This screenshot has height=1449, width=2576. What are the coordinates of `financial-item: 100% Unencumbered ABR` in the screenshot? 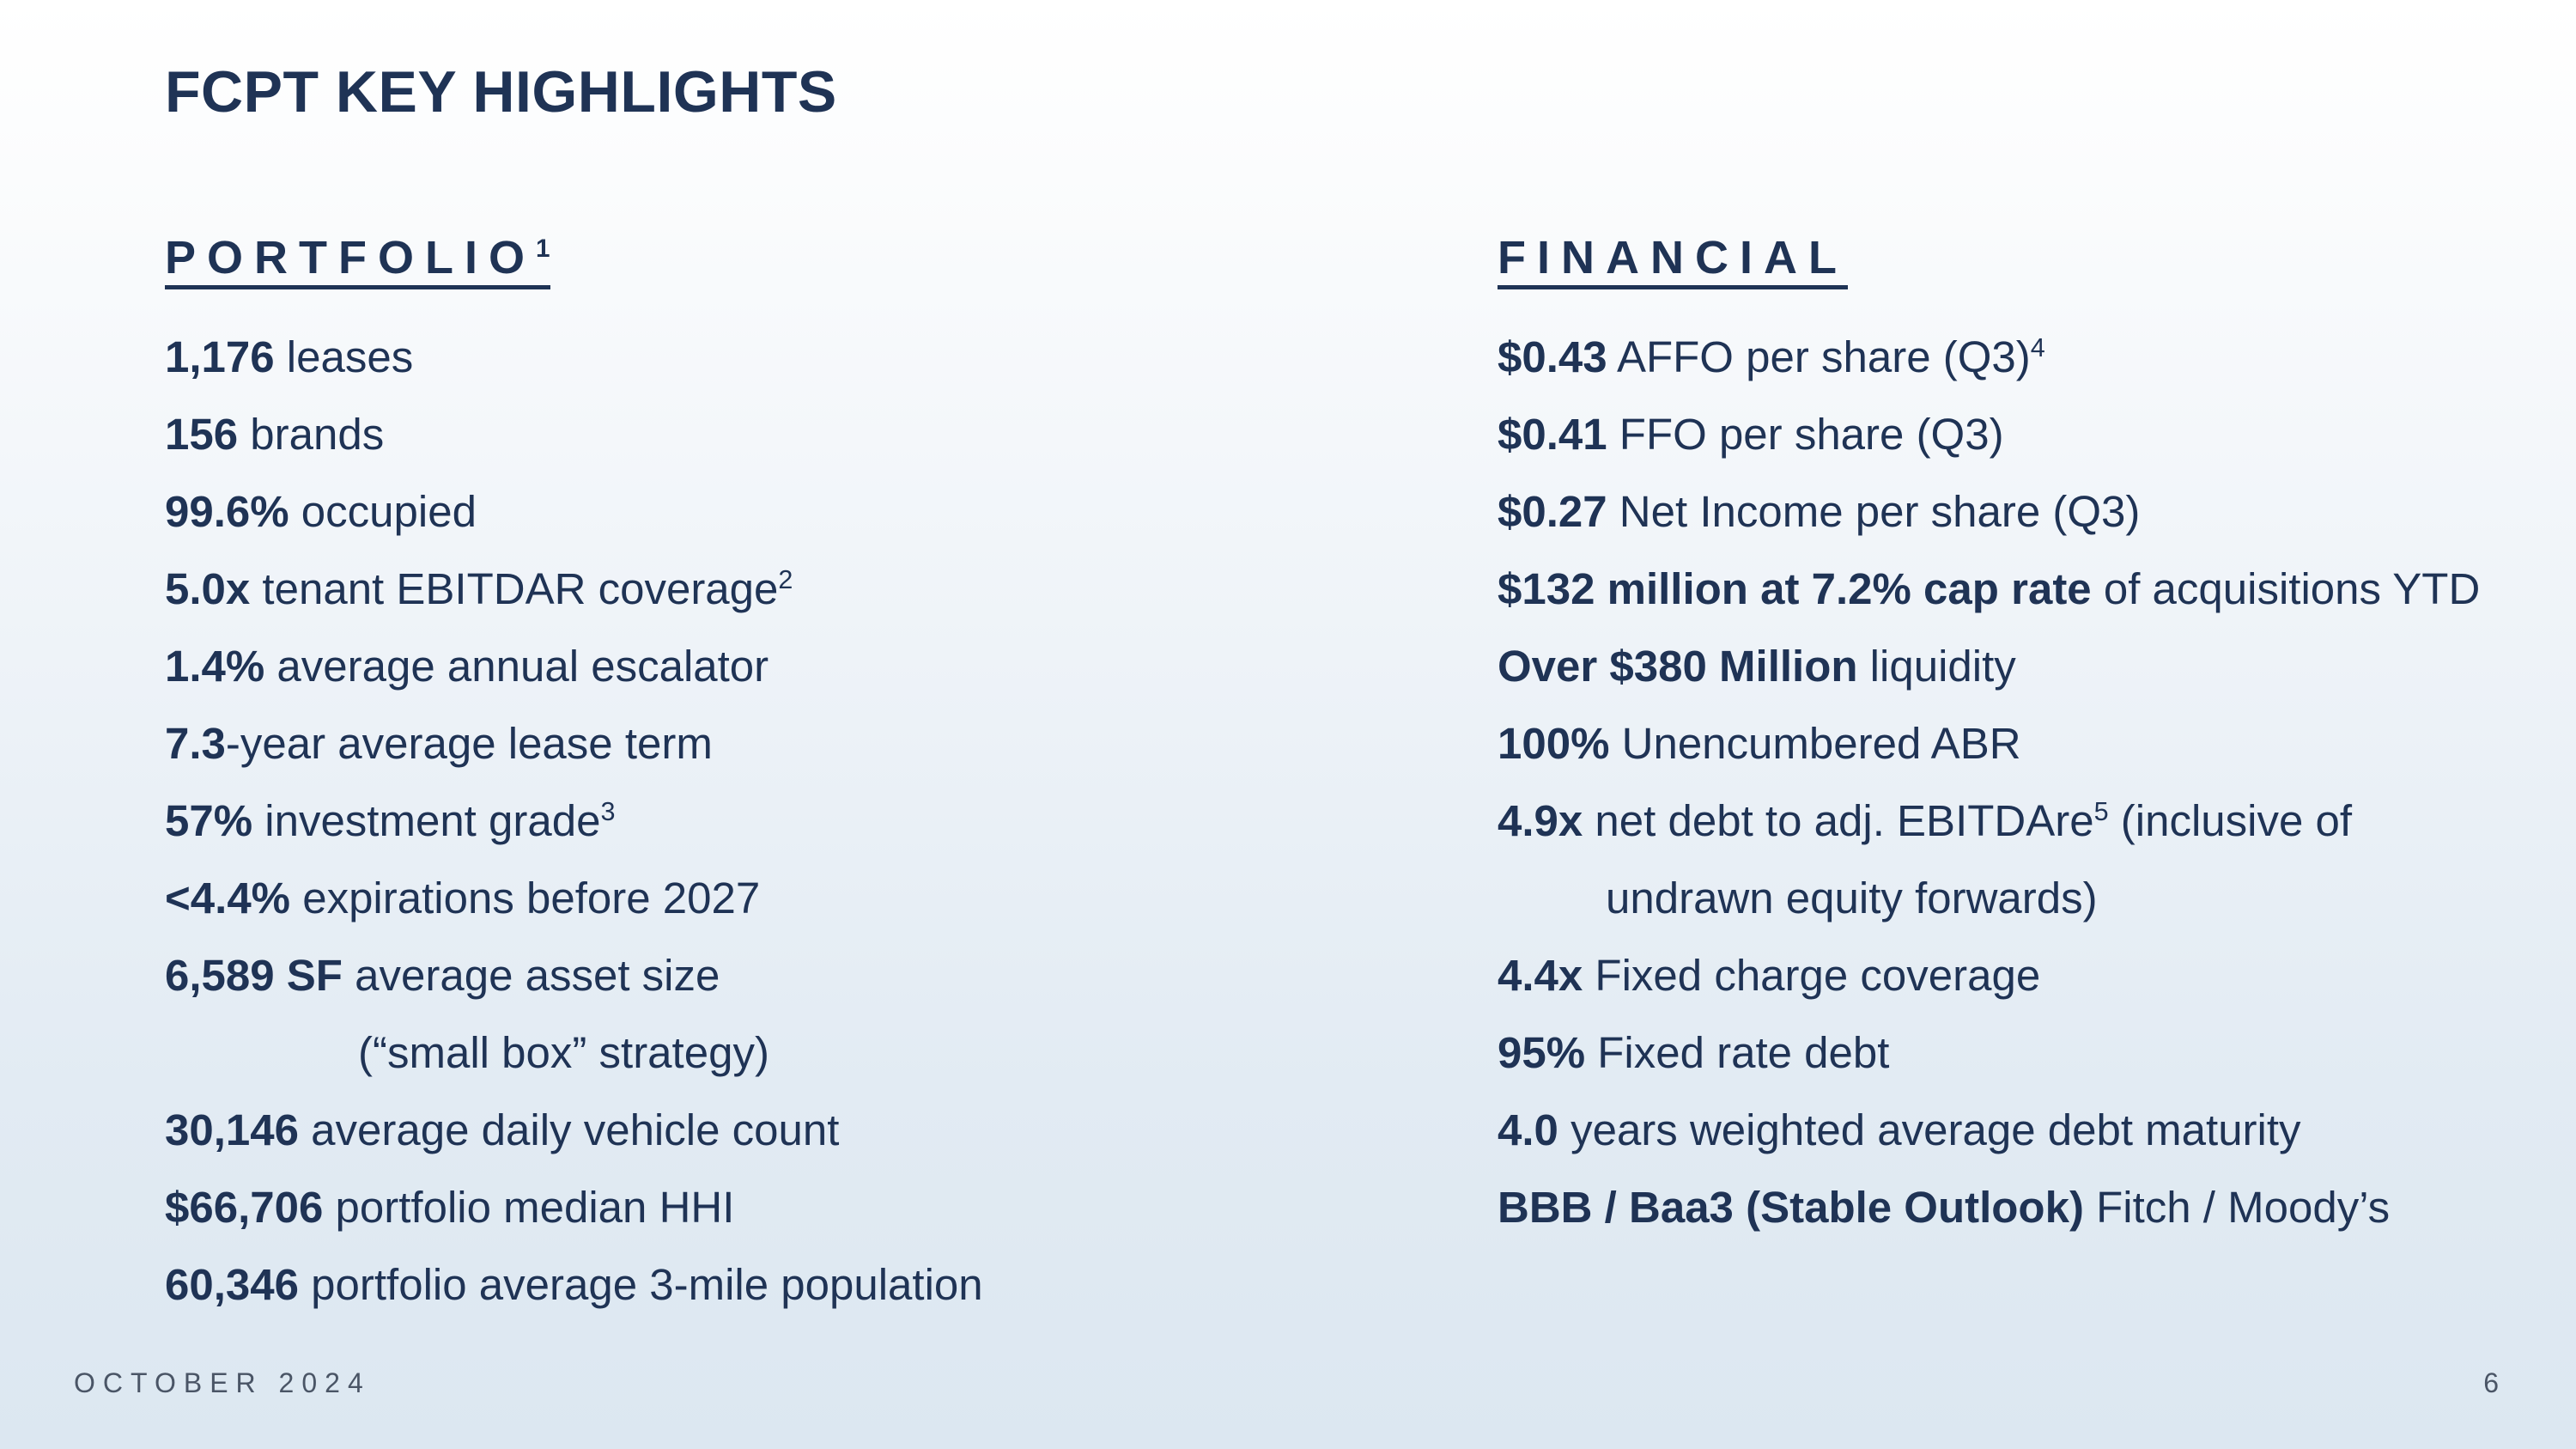 It's located at (2030, 743).